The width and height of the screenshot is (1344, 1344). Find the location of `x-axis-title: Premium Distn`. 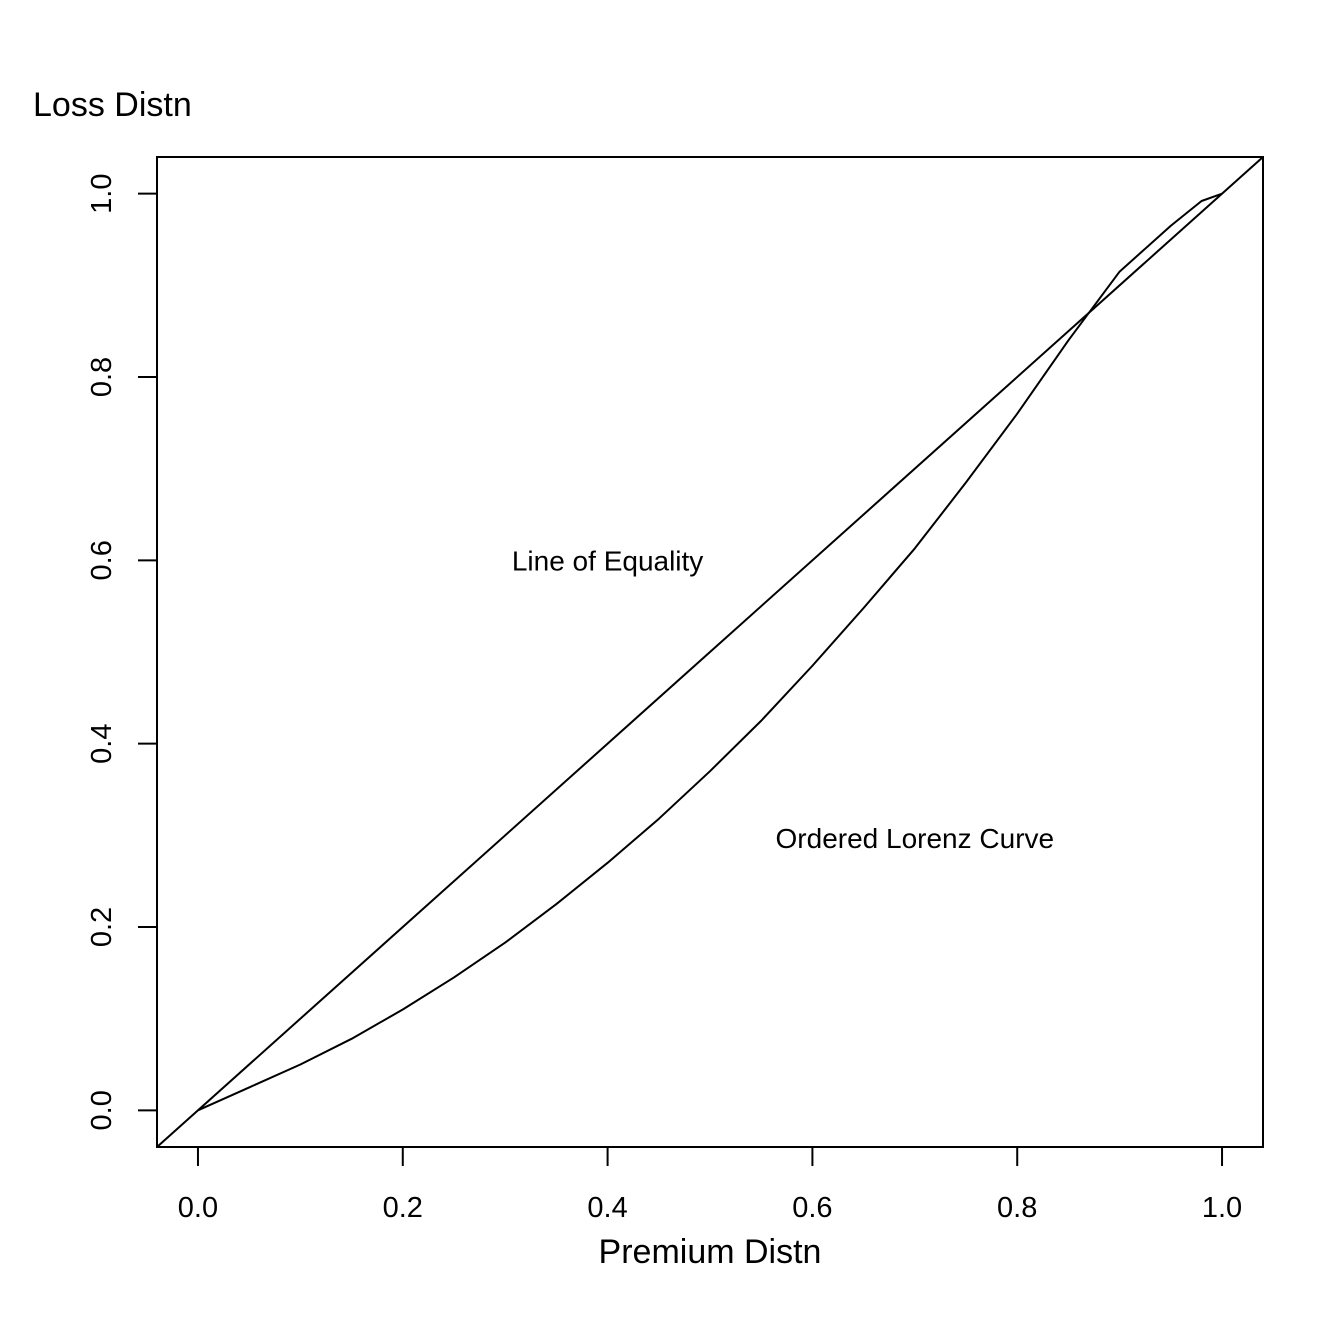

x-axis-title: Premium Distn is located at coordinates (710, 1252).